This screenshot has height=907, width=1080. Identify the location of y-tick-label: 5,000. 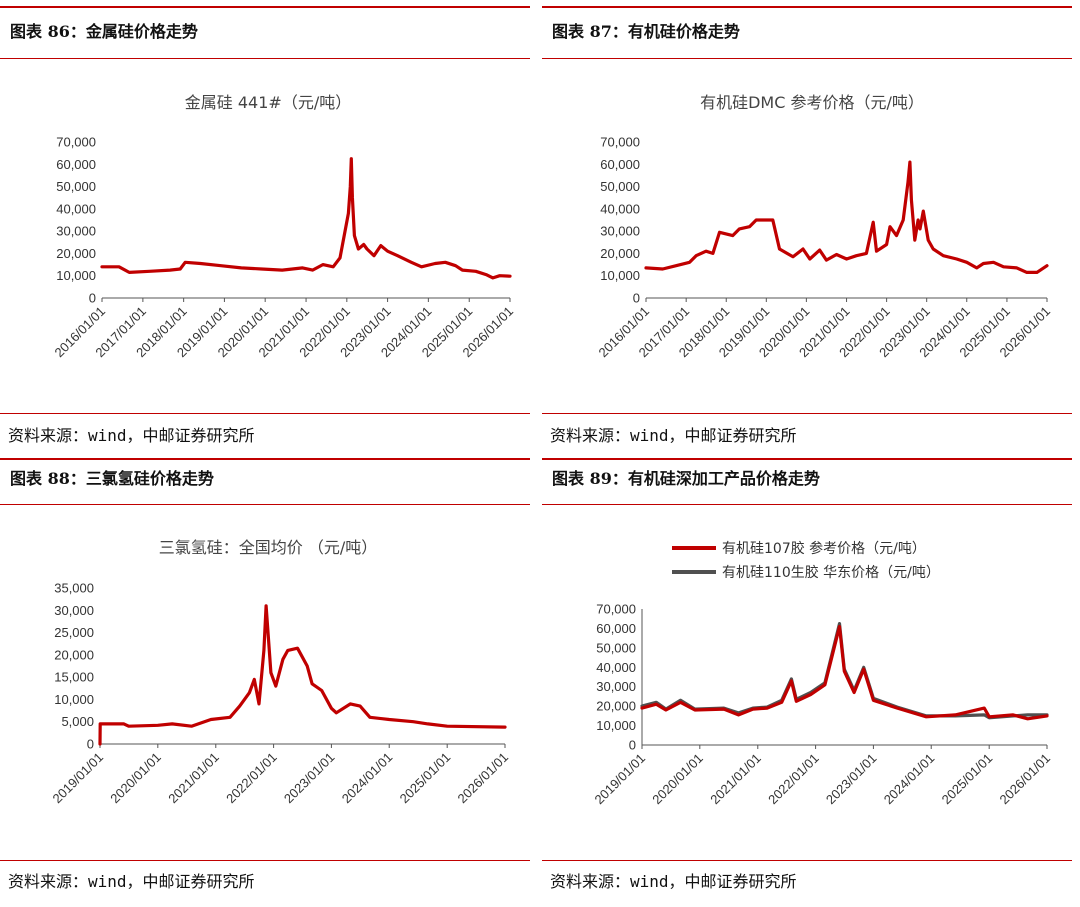
(77, 721).